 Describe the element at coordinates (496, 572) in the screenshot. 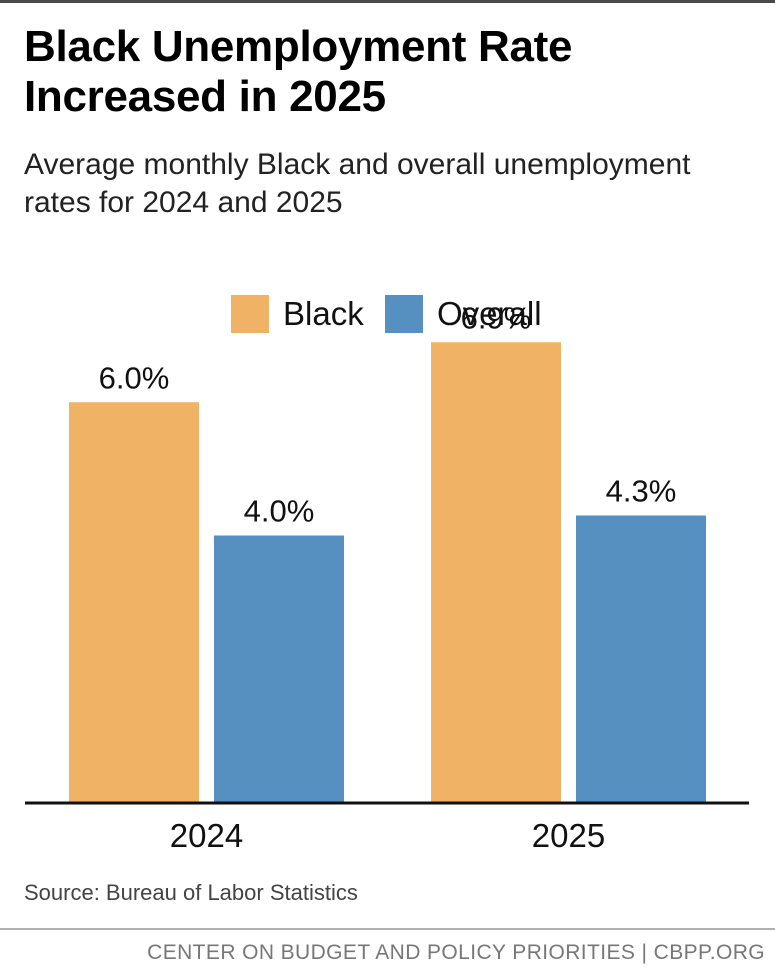

I see `bar-black-2025` at that location.